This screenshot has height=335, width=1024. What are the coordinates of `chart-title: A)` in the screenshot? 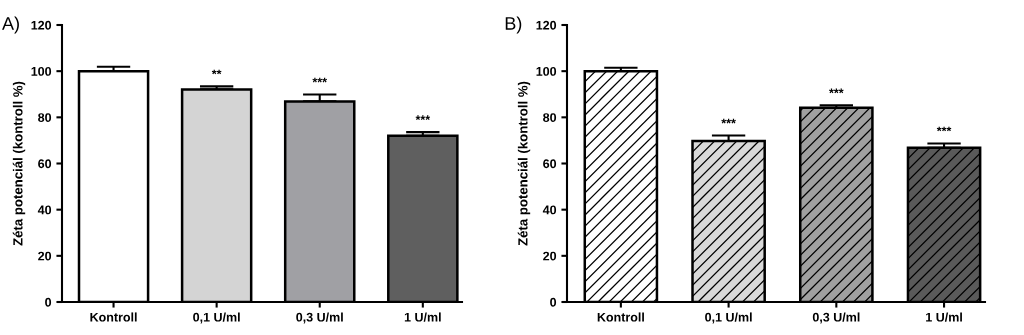 It's located at (10, 25).